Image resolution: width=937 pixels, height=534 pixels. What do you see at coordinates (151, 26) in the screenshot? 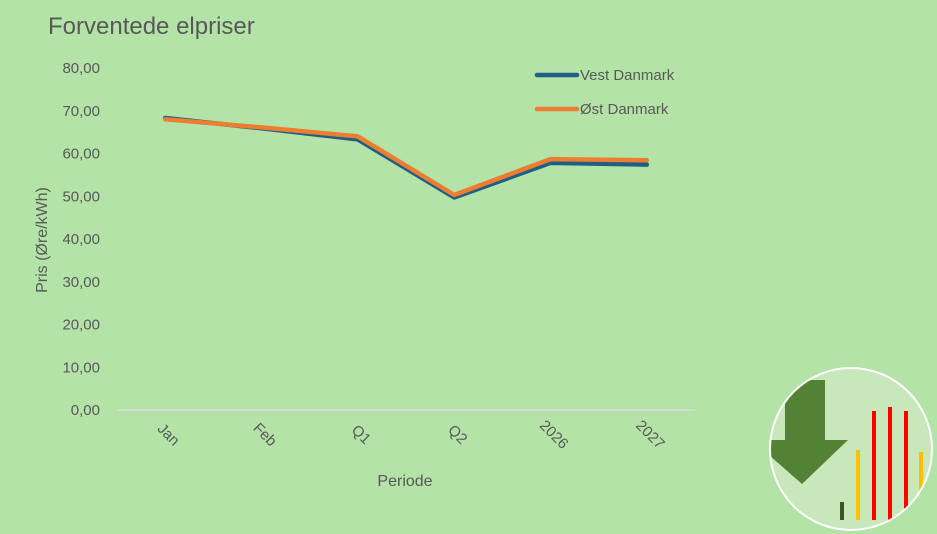
I see `chart-title: Forventede elpriser` at bounding box center [151, 26].